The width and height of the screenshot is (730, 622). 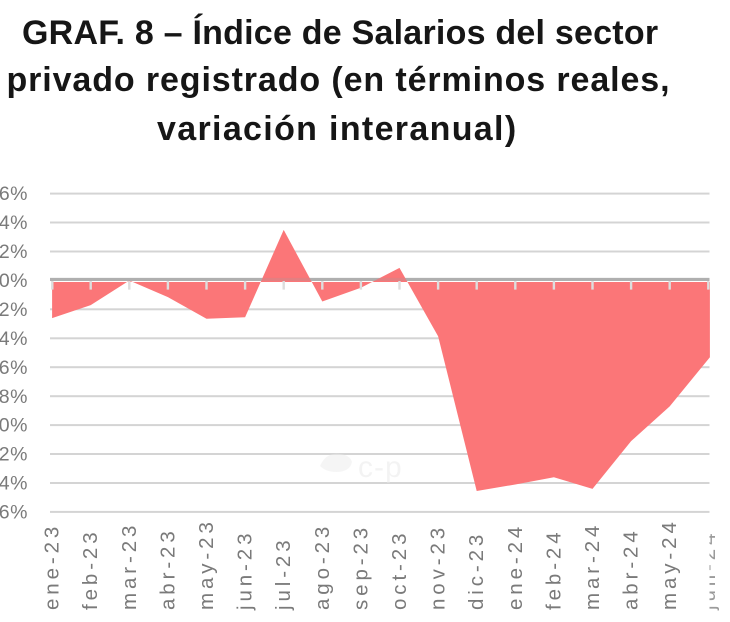 I want to click on svg-text: nov-23, so click(x=438, y=567).